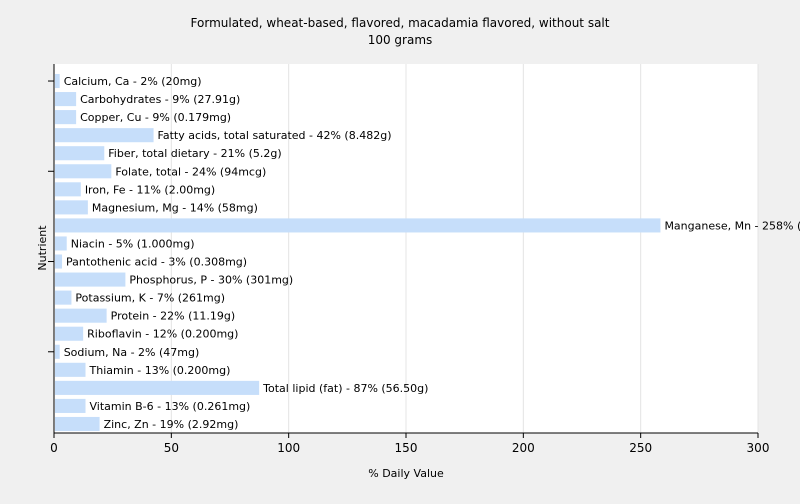 The image size is (800, 504). Describe the element at coordinates (42, 248) in the screenshot. I see `y-axis-label: Nutrient` at that location.